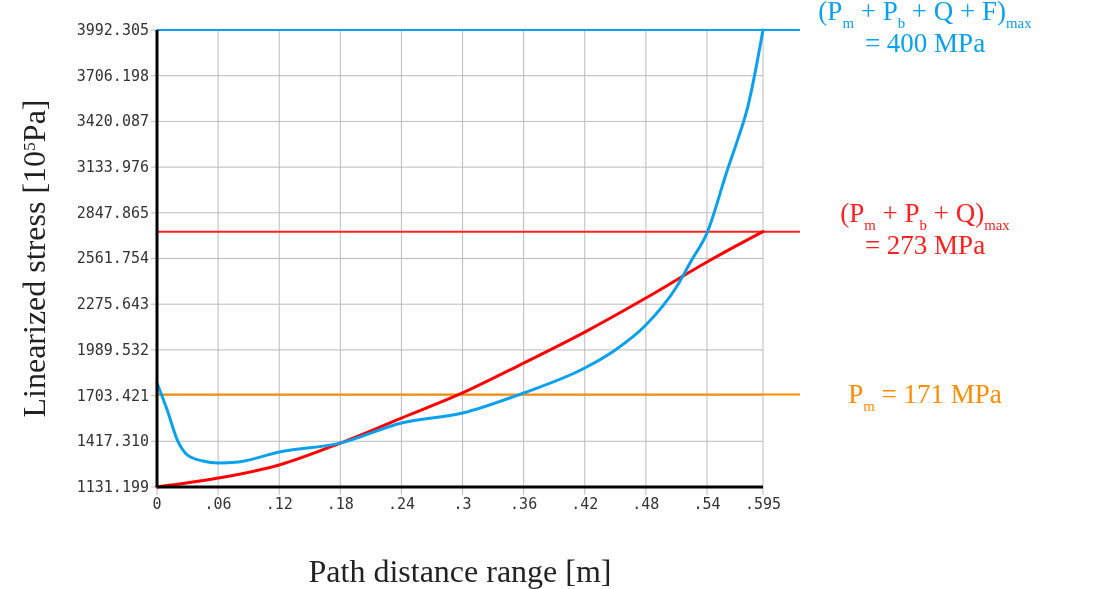 This screenshot has width=1094, height=589. What do you see at coordinates (925, 228) in the screenshot?
I see `text: (P$_{m}$ + P$_{b}$ + Q)$_{max}$ = 273 MPa` at bounding box center [925, 228].